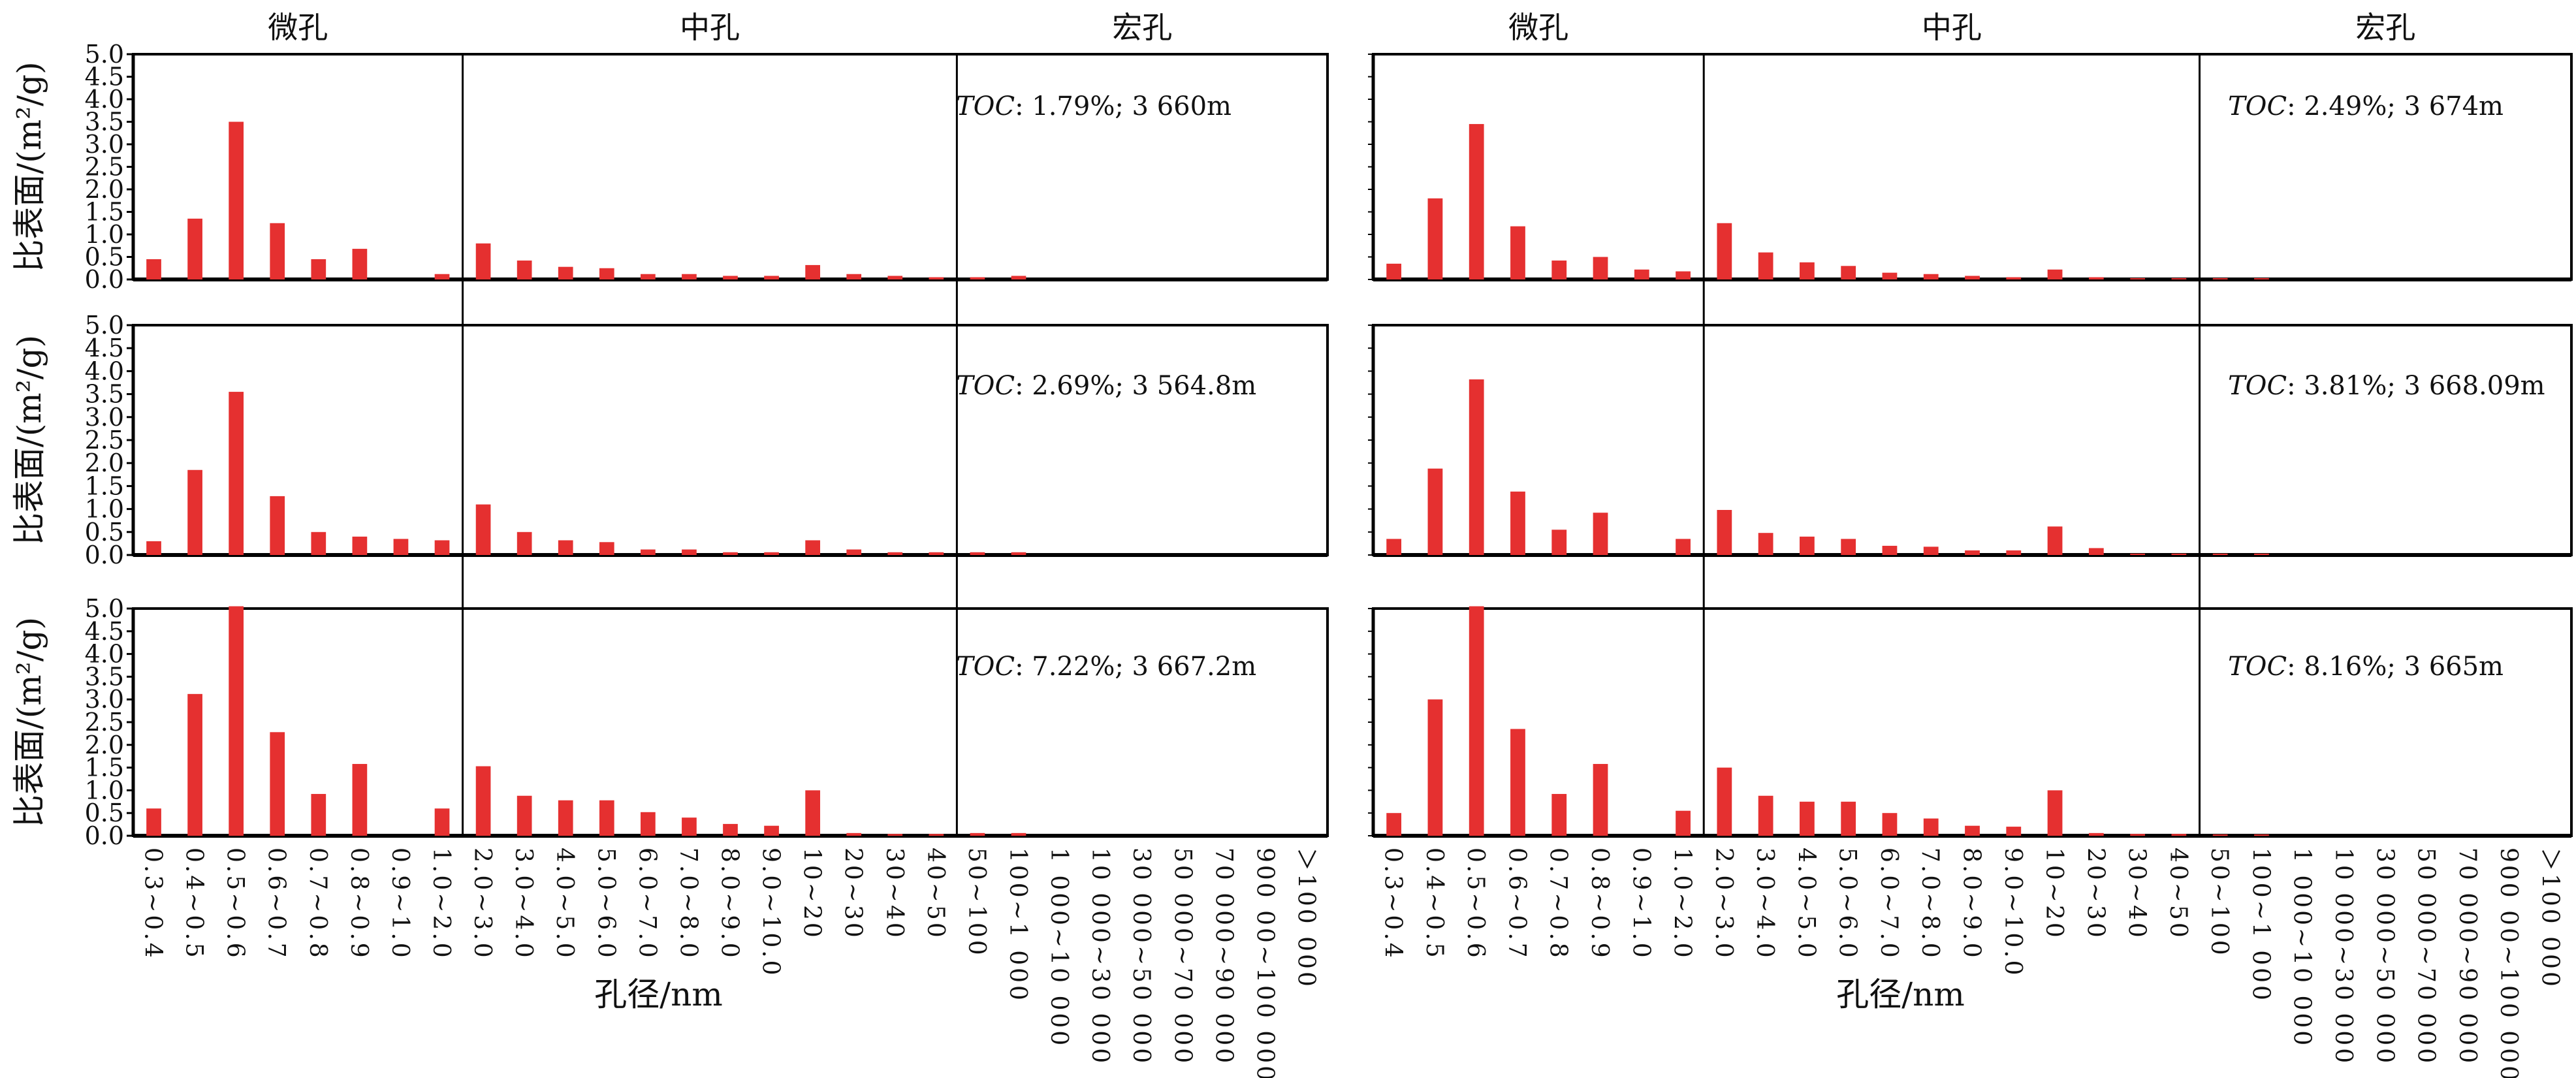 This screenshot has width=2576, height=1078. What do you see at coordinates (104, 395) in the screenshot?
I see `y-tick-label: 3.5` at bounding box center [104, 395].